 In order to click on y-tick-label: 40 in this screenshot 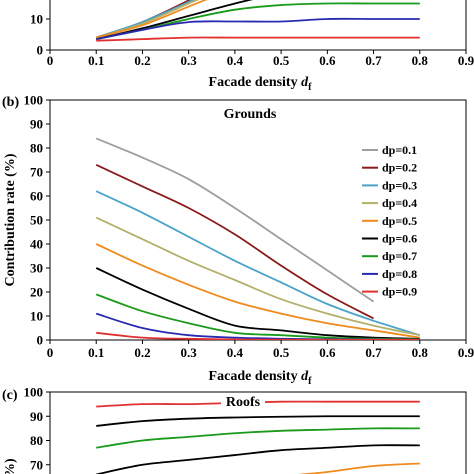, I will do `click(36, 244)`.